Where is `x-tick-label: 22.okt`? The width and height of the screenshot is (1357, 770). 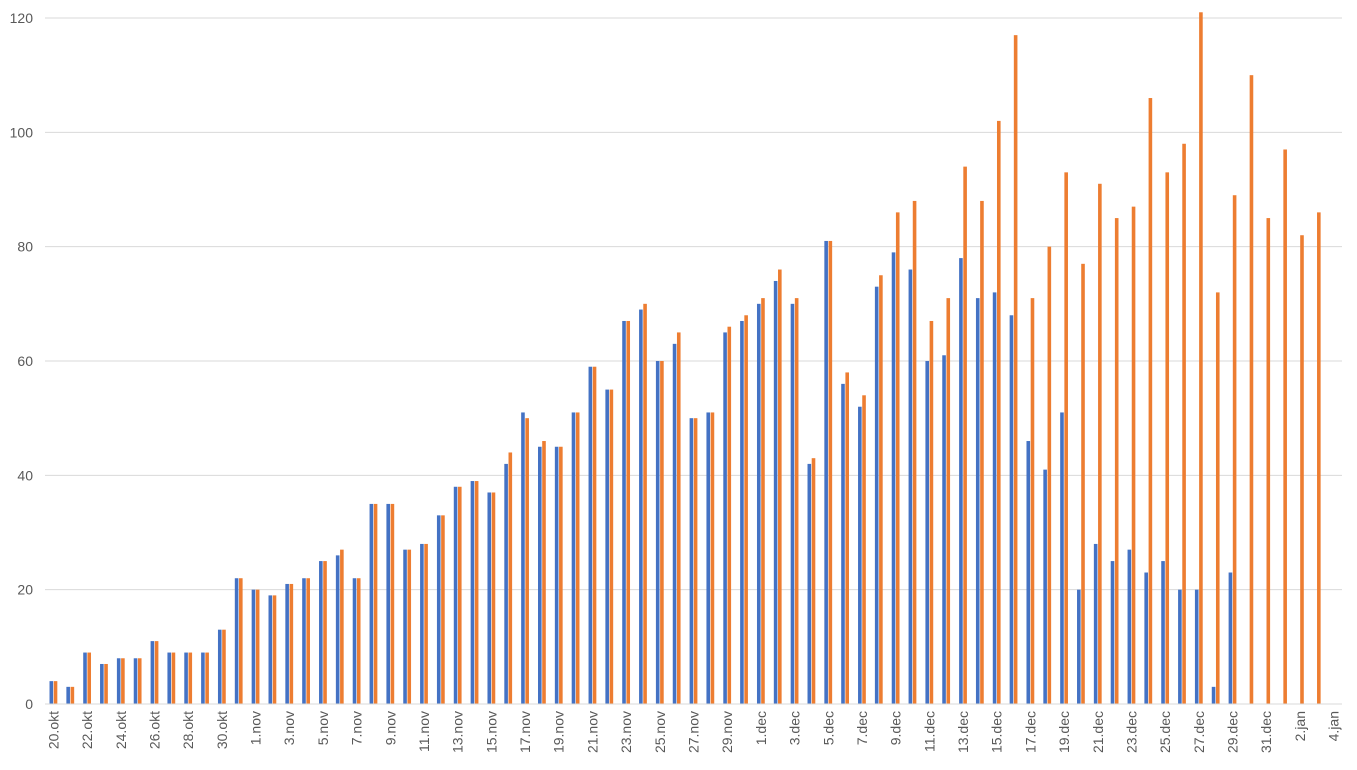
x-tick-label: 22.okt is located at coordinates (87, 730).